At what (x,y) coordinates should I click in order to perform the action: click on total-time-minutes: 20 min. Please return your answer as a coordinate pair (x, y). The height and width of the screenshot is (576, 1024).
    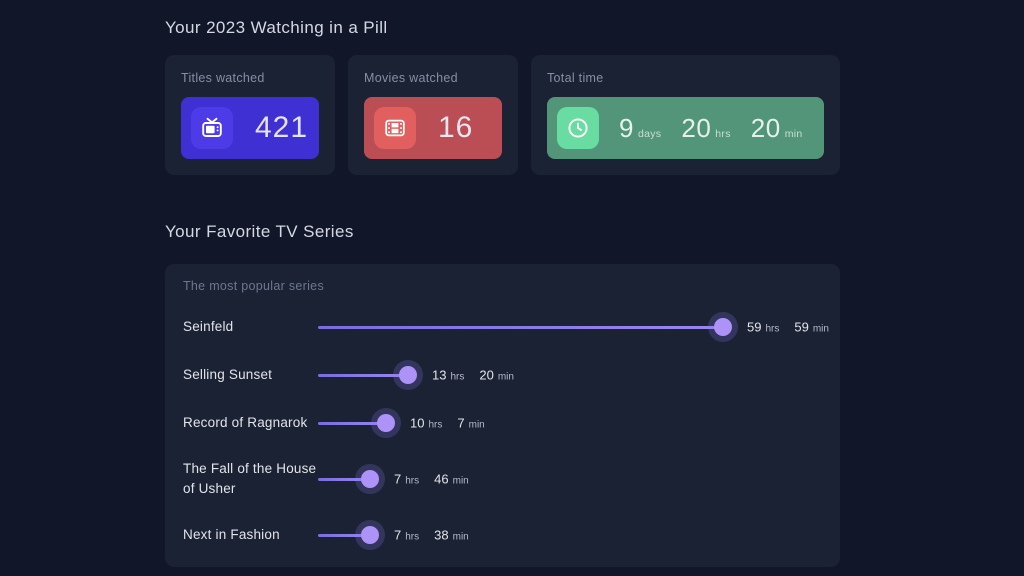
    Looking at the image, I should click on (777, 128).